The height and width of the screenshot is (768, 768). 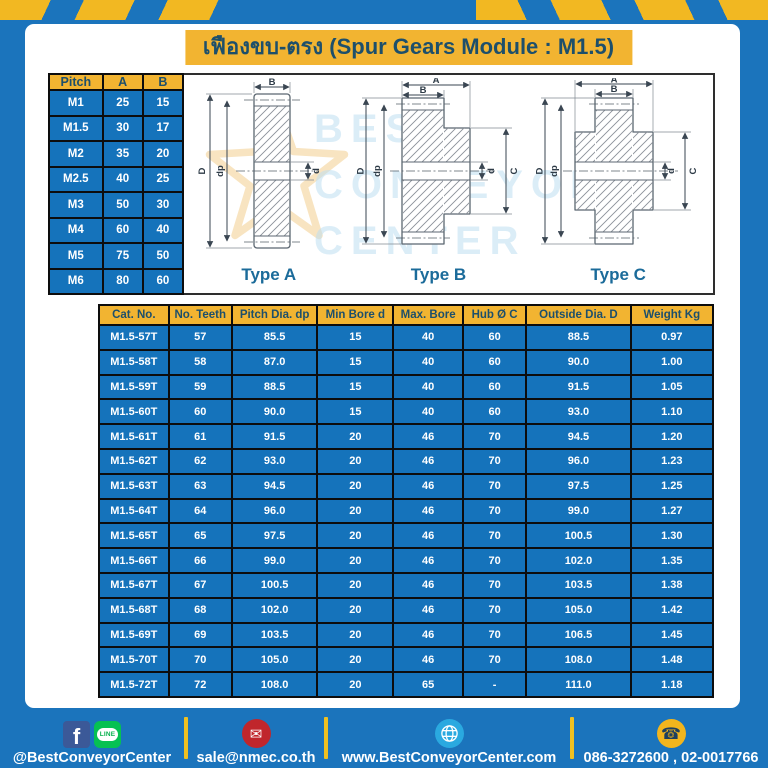 I want to click on spec-table-row: M1.5-60T 60 90.0 15 40 60 93.0 1.10, so click(x=406, y=412).